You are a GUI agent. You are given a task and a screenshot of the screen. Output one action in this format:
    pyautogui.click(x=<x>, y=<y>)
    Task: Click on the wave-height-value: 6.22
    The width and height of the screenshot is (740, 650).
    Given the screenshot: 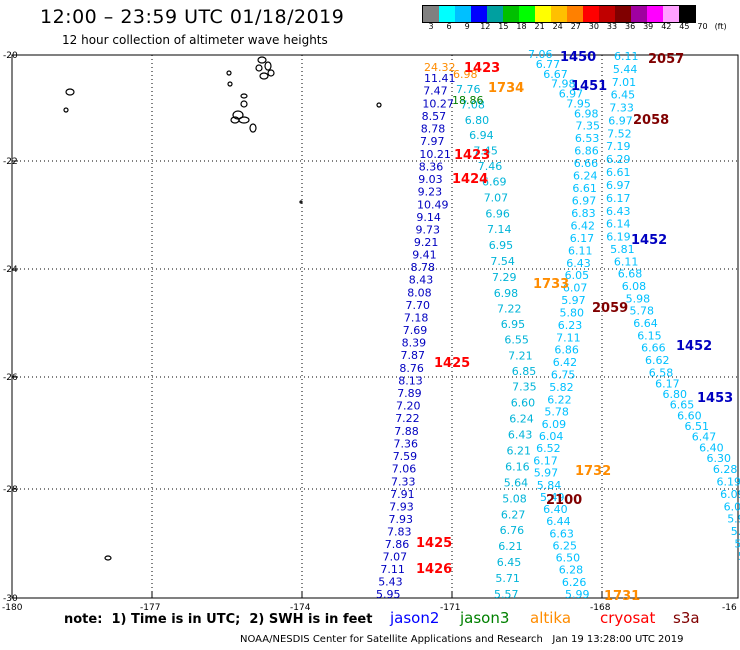 What is the action you would take?
    pyautogui.click(x=559, y=399)
    